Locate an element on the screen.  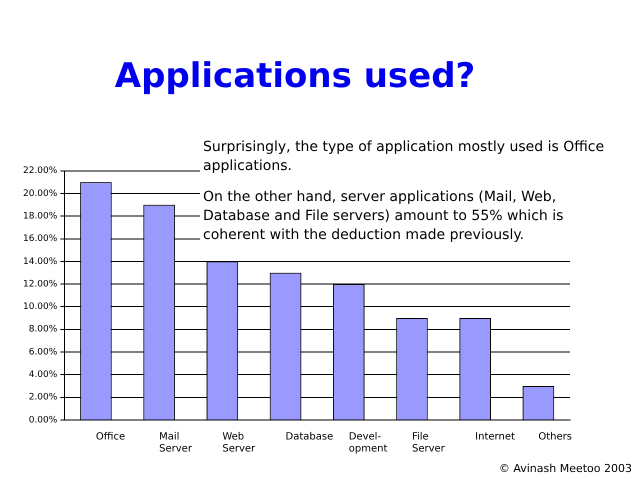
x-tick-label: File Server is located at coordinates (429, 443).